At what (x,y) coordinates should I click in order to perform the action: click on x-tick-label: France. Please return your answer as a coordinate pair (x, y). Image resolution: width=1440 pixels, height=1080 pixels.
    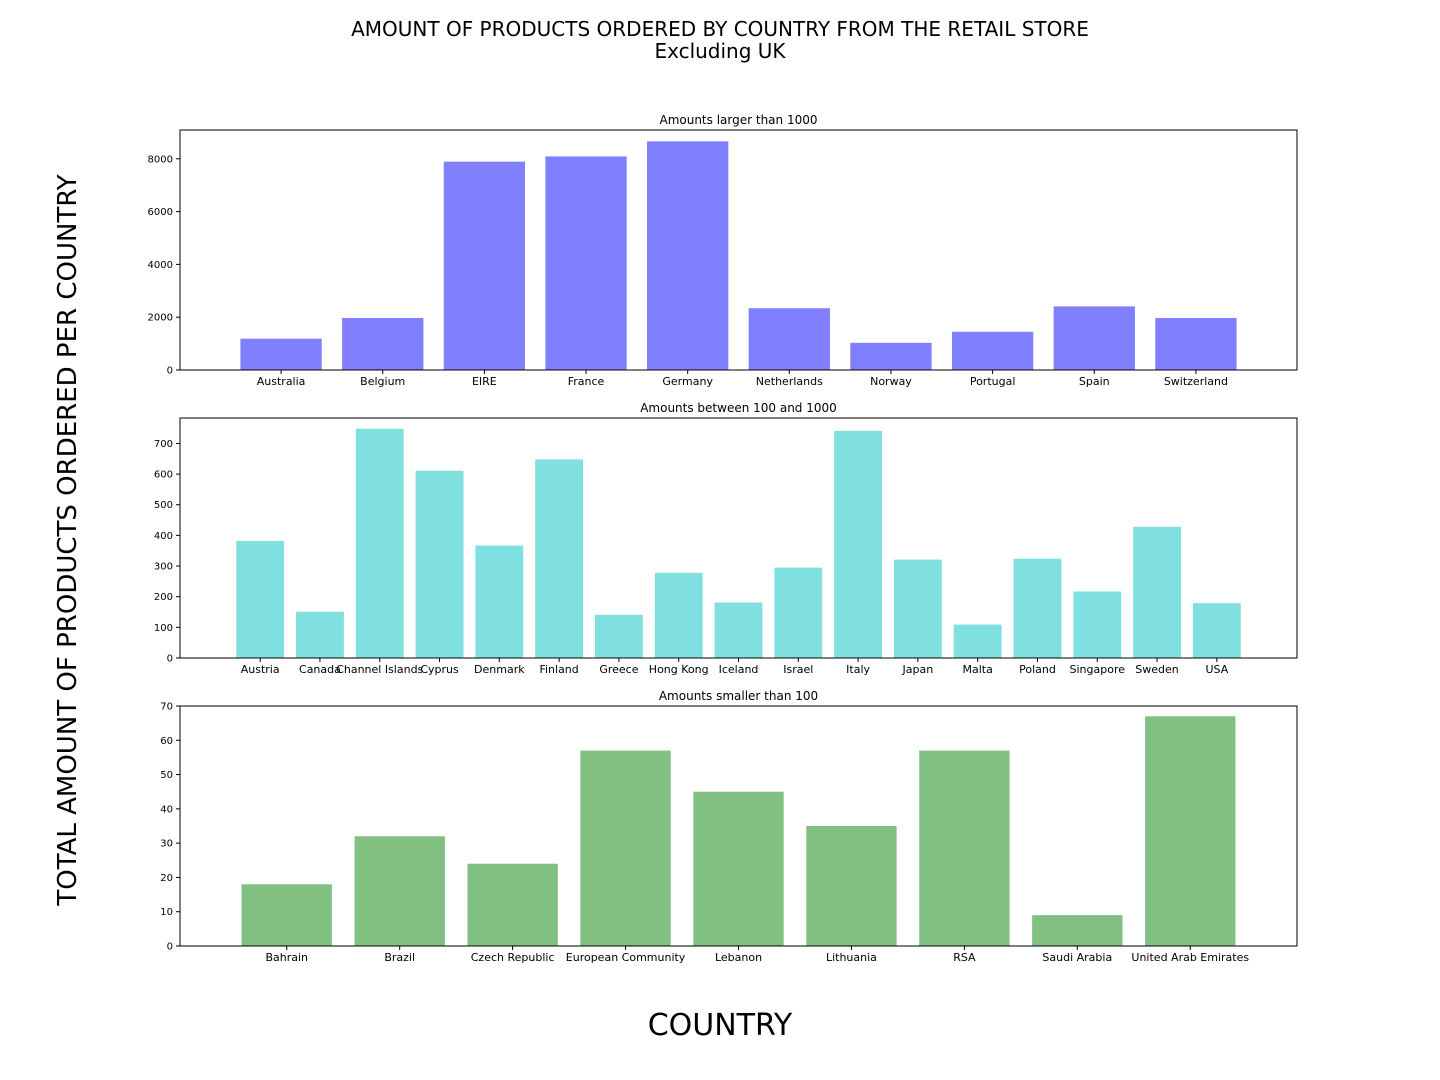
    Looking at the image, I should click on (586, 381).